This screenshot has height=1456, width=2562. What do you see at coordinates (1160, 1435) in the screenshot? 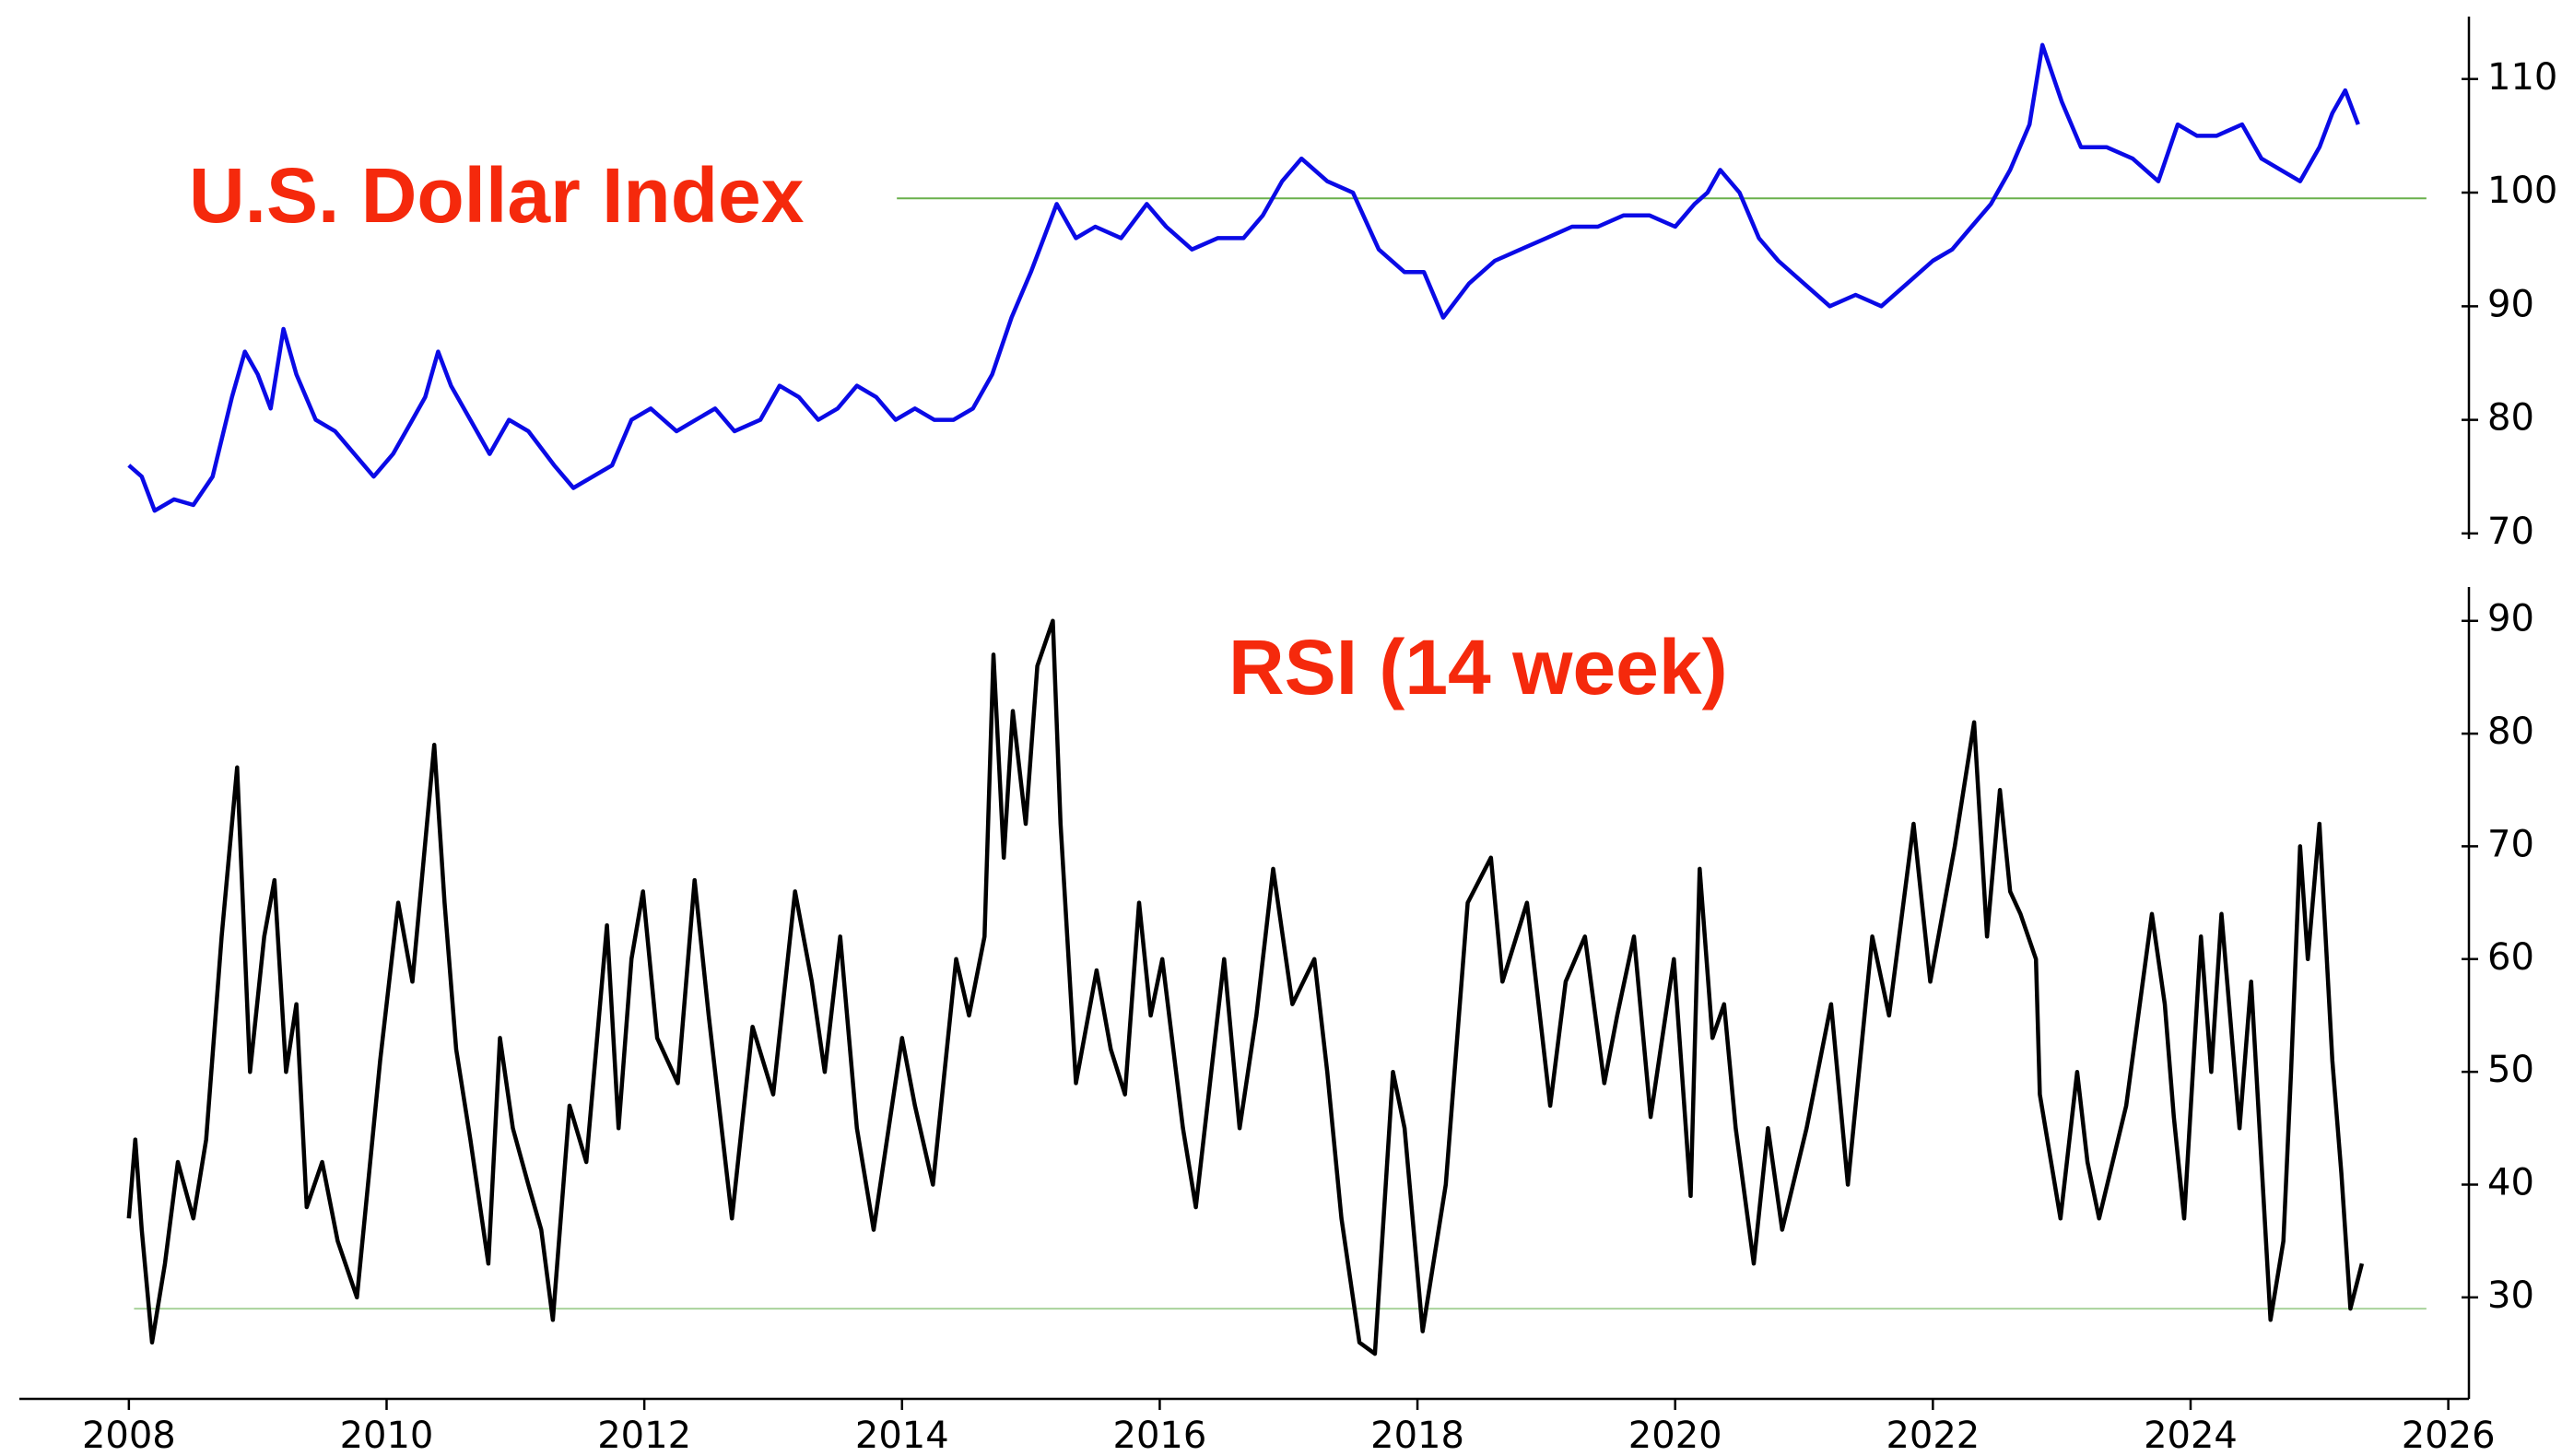
I see `x-tick-label: 2016` at bounding box center [1160, 1435].